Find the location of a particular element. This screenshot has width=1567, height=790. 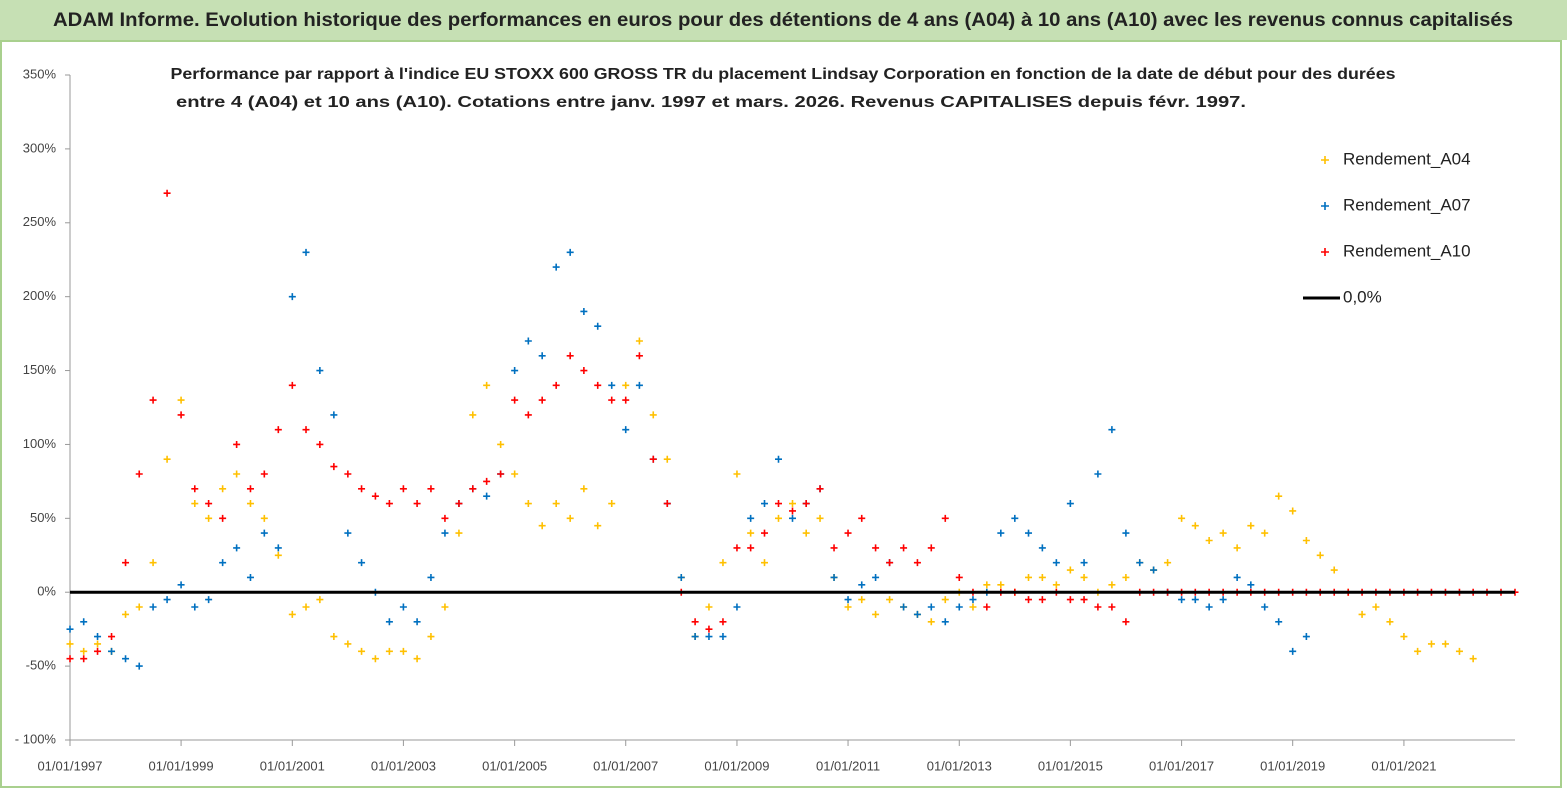

x-tick-label: 01/01/2019 is located at coordinates (1292, 765).